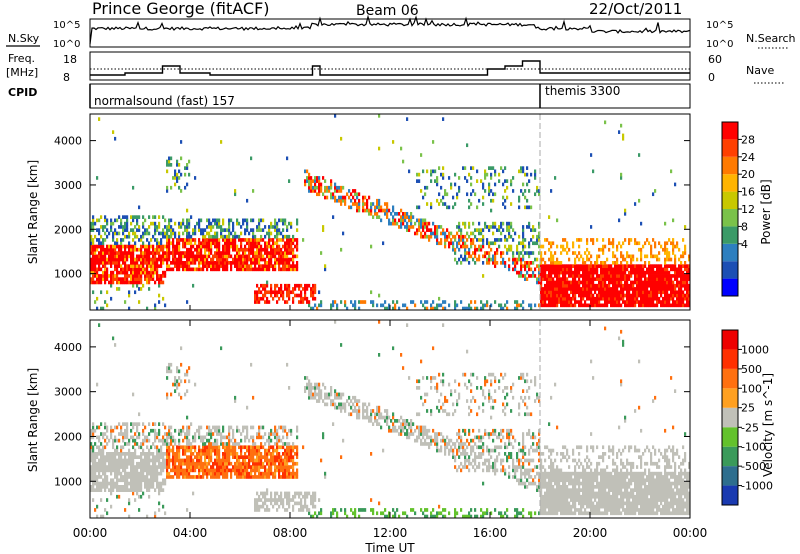 The height and width of the screenshot is (554, 800). What do you see at coordinates (475, 308) in the screenshot?
I see `power-cell-1989` at bounding box center [475, 308].